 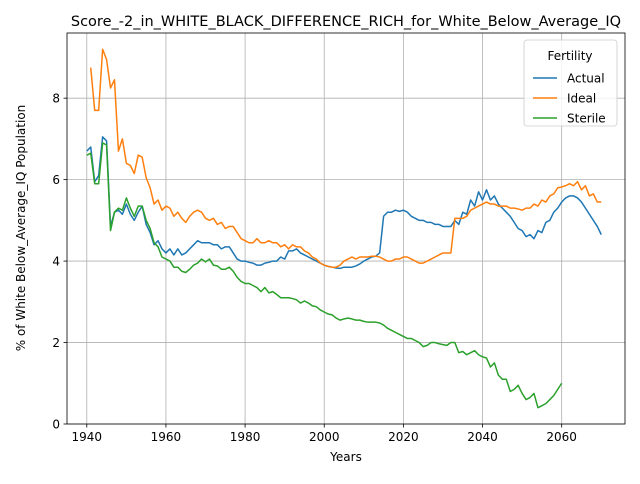 I want to click on x-tick-label: 2040, so click(x=482, y=437).